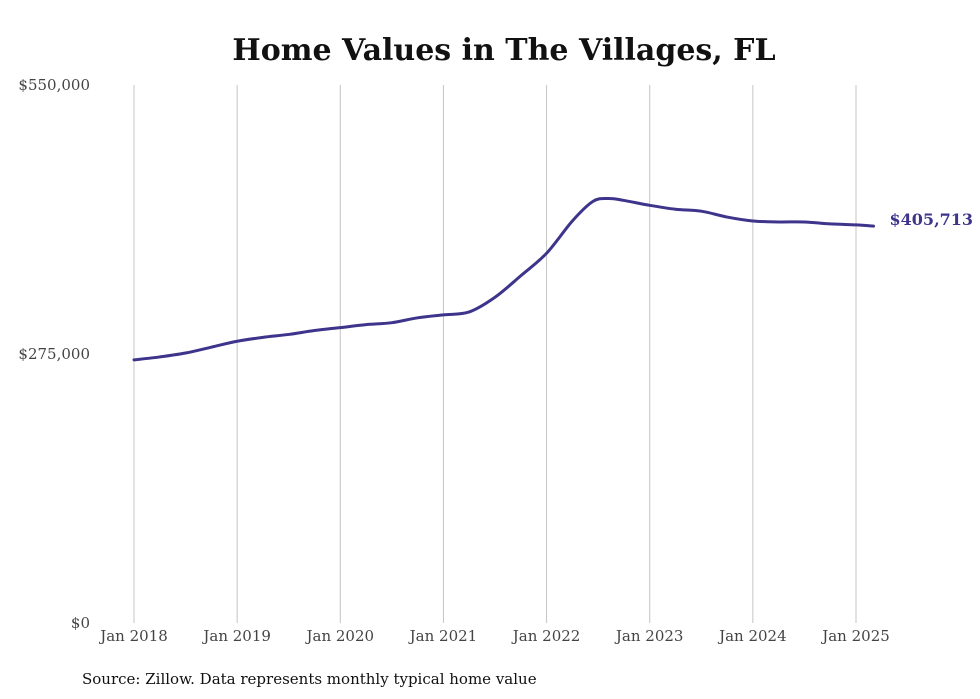 The image size is (980, 699). What do you see at coordinates (54, 85) in the screenshot?
I see `y-tick-label: $550,000` at bounding box center [54, 85].